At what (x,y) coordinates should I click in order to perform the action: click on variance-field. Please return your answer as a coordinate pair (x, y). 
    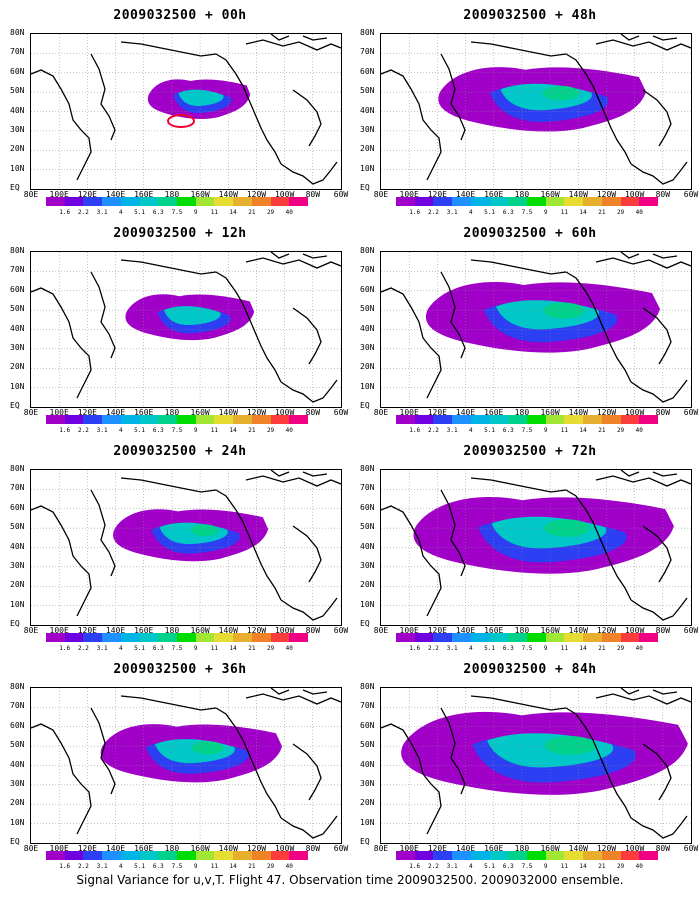
    Looking at the image, I should click on (543, 535).